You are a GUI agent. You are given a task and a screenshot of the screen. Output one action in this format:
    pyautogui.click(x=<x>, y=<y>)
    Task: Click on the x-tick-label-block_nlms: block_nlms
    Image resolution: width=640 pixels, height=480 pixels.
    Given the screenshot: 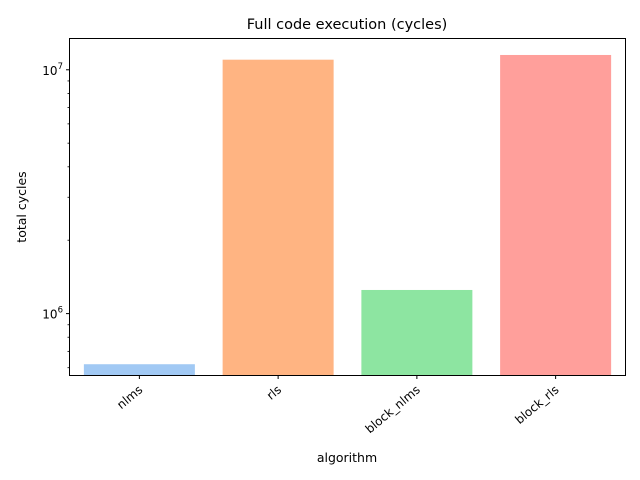 What is the action you would take?
    pyautogui.click(x=393, y=410)
    